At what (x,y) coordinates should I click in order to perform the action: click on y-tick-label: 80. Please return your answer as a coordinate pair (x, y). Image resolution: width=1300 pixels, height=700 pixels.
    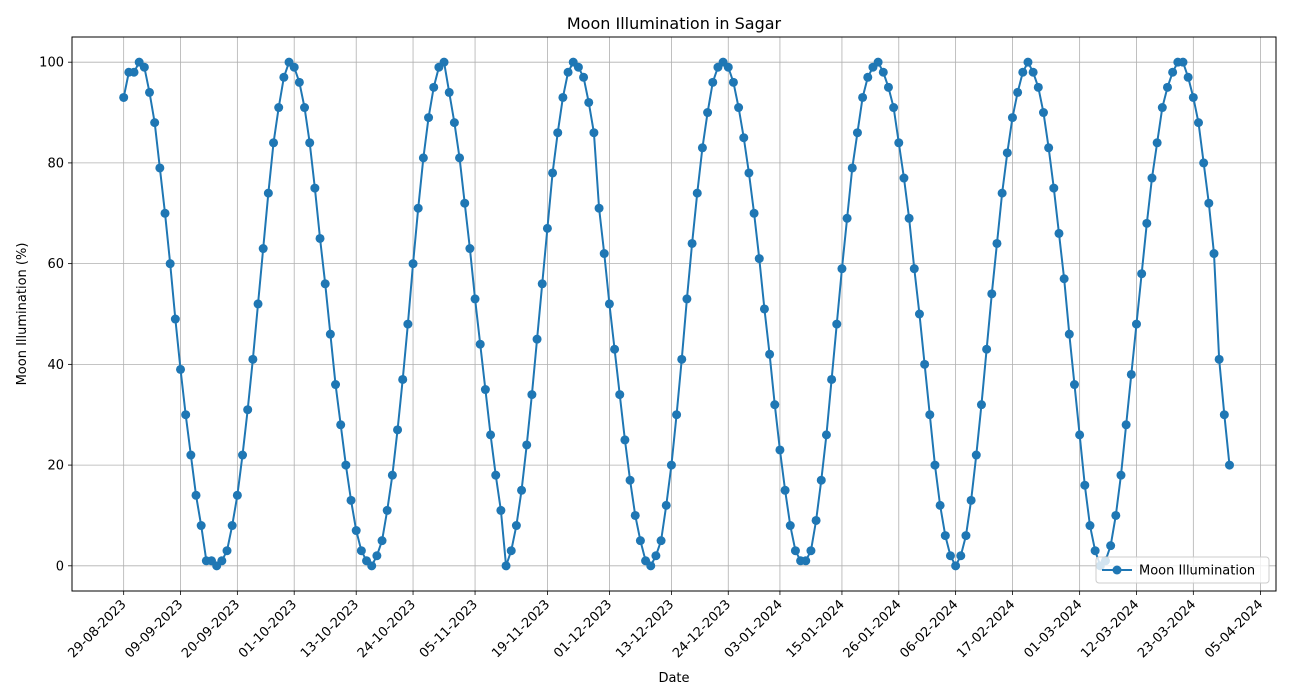
    Looking at the image, I should click on (55, 163).